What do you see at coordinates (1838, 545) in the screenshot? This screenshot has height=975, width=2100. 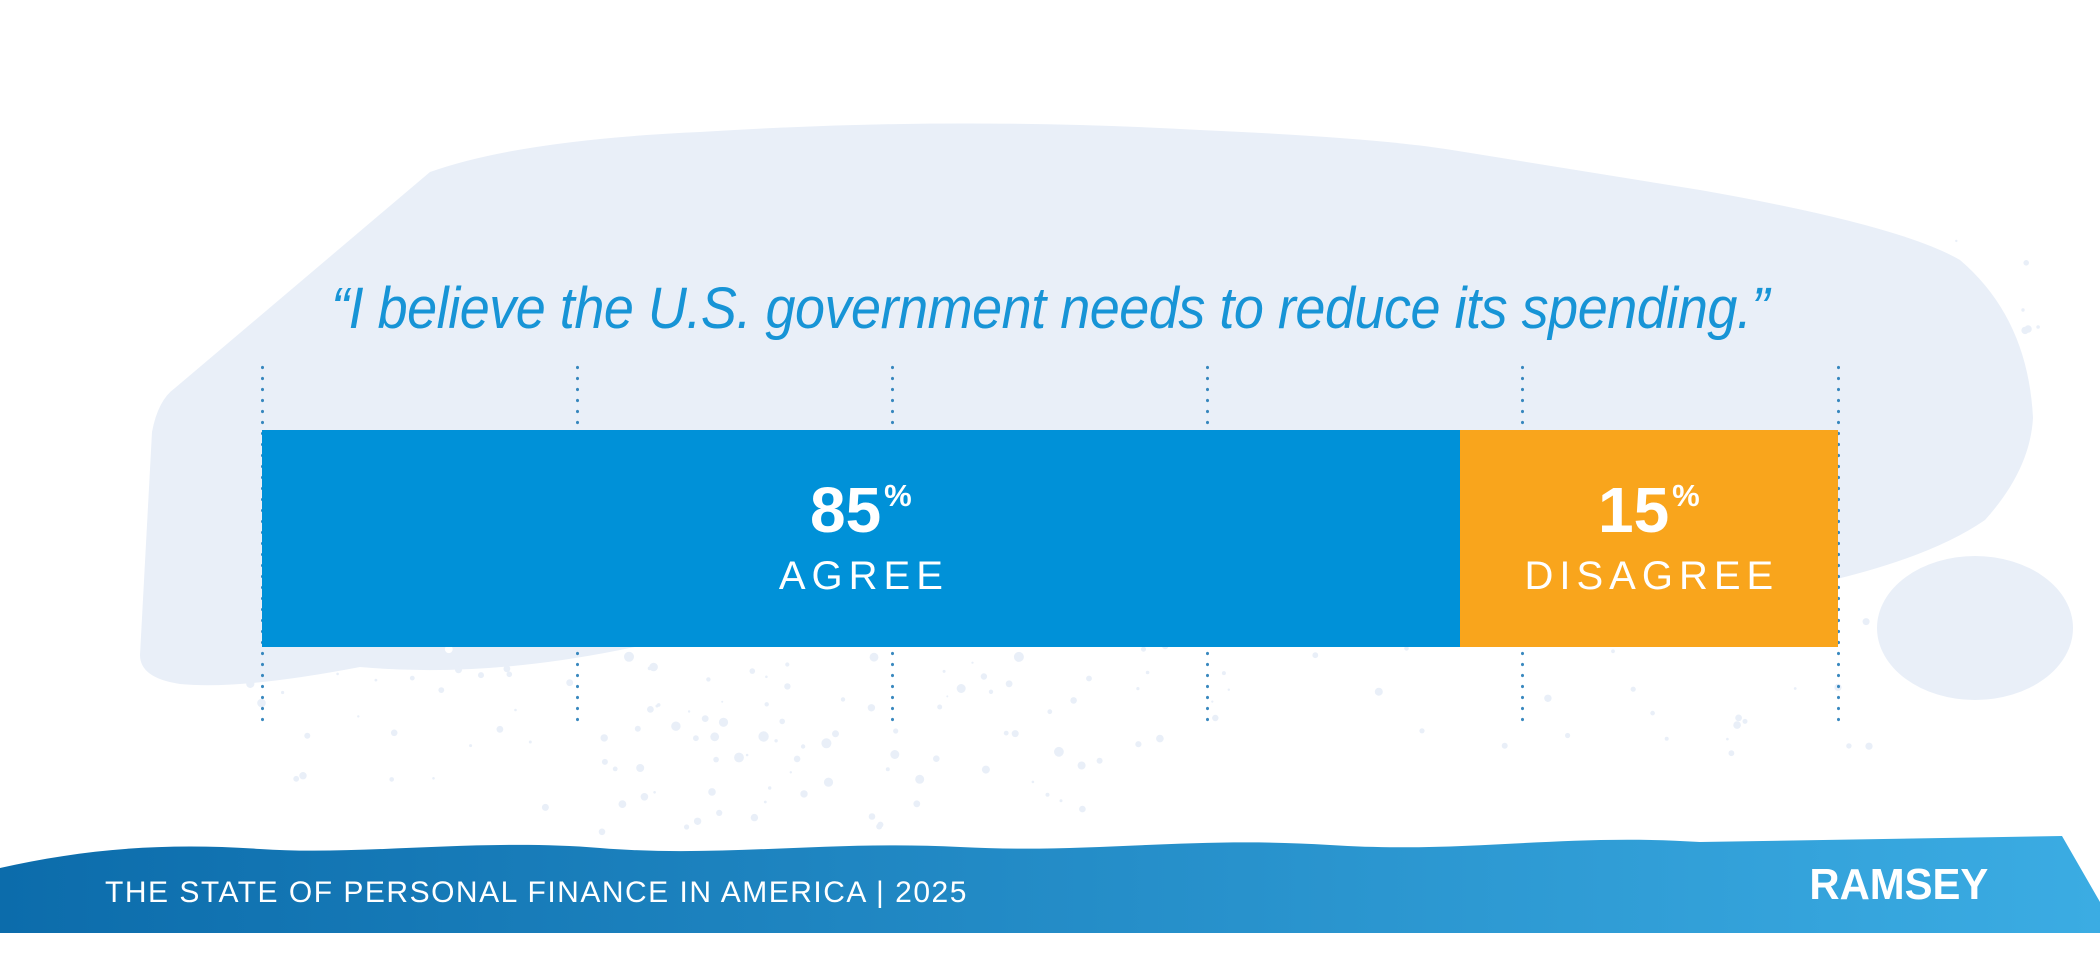 I see `gridline` at bounding box center [1838, 545].